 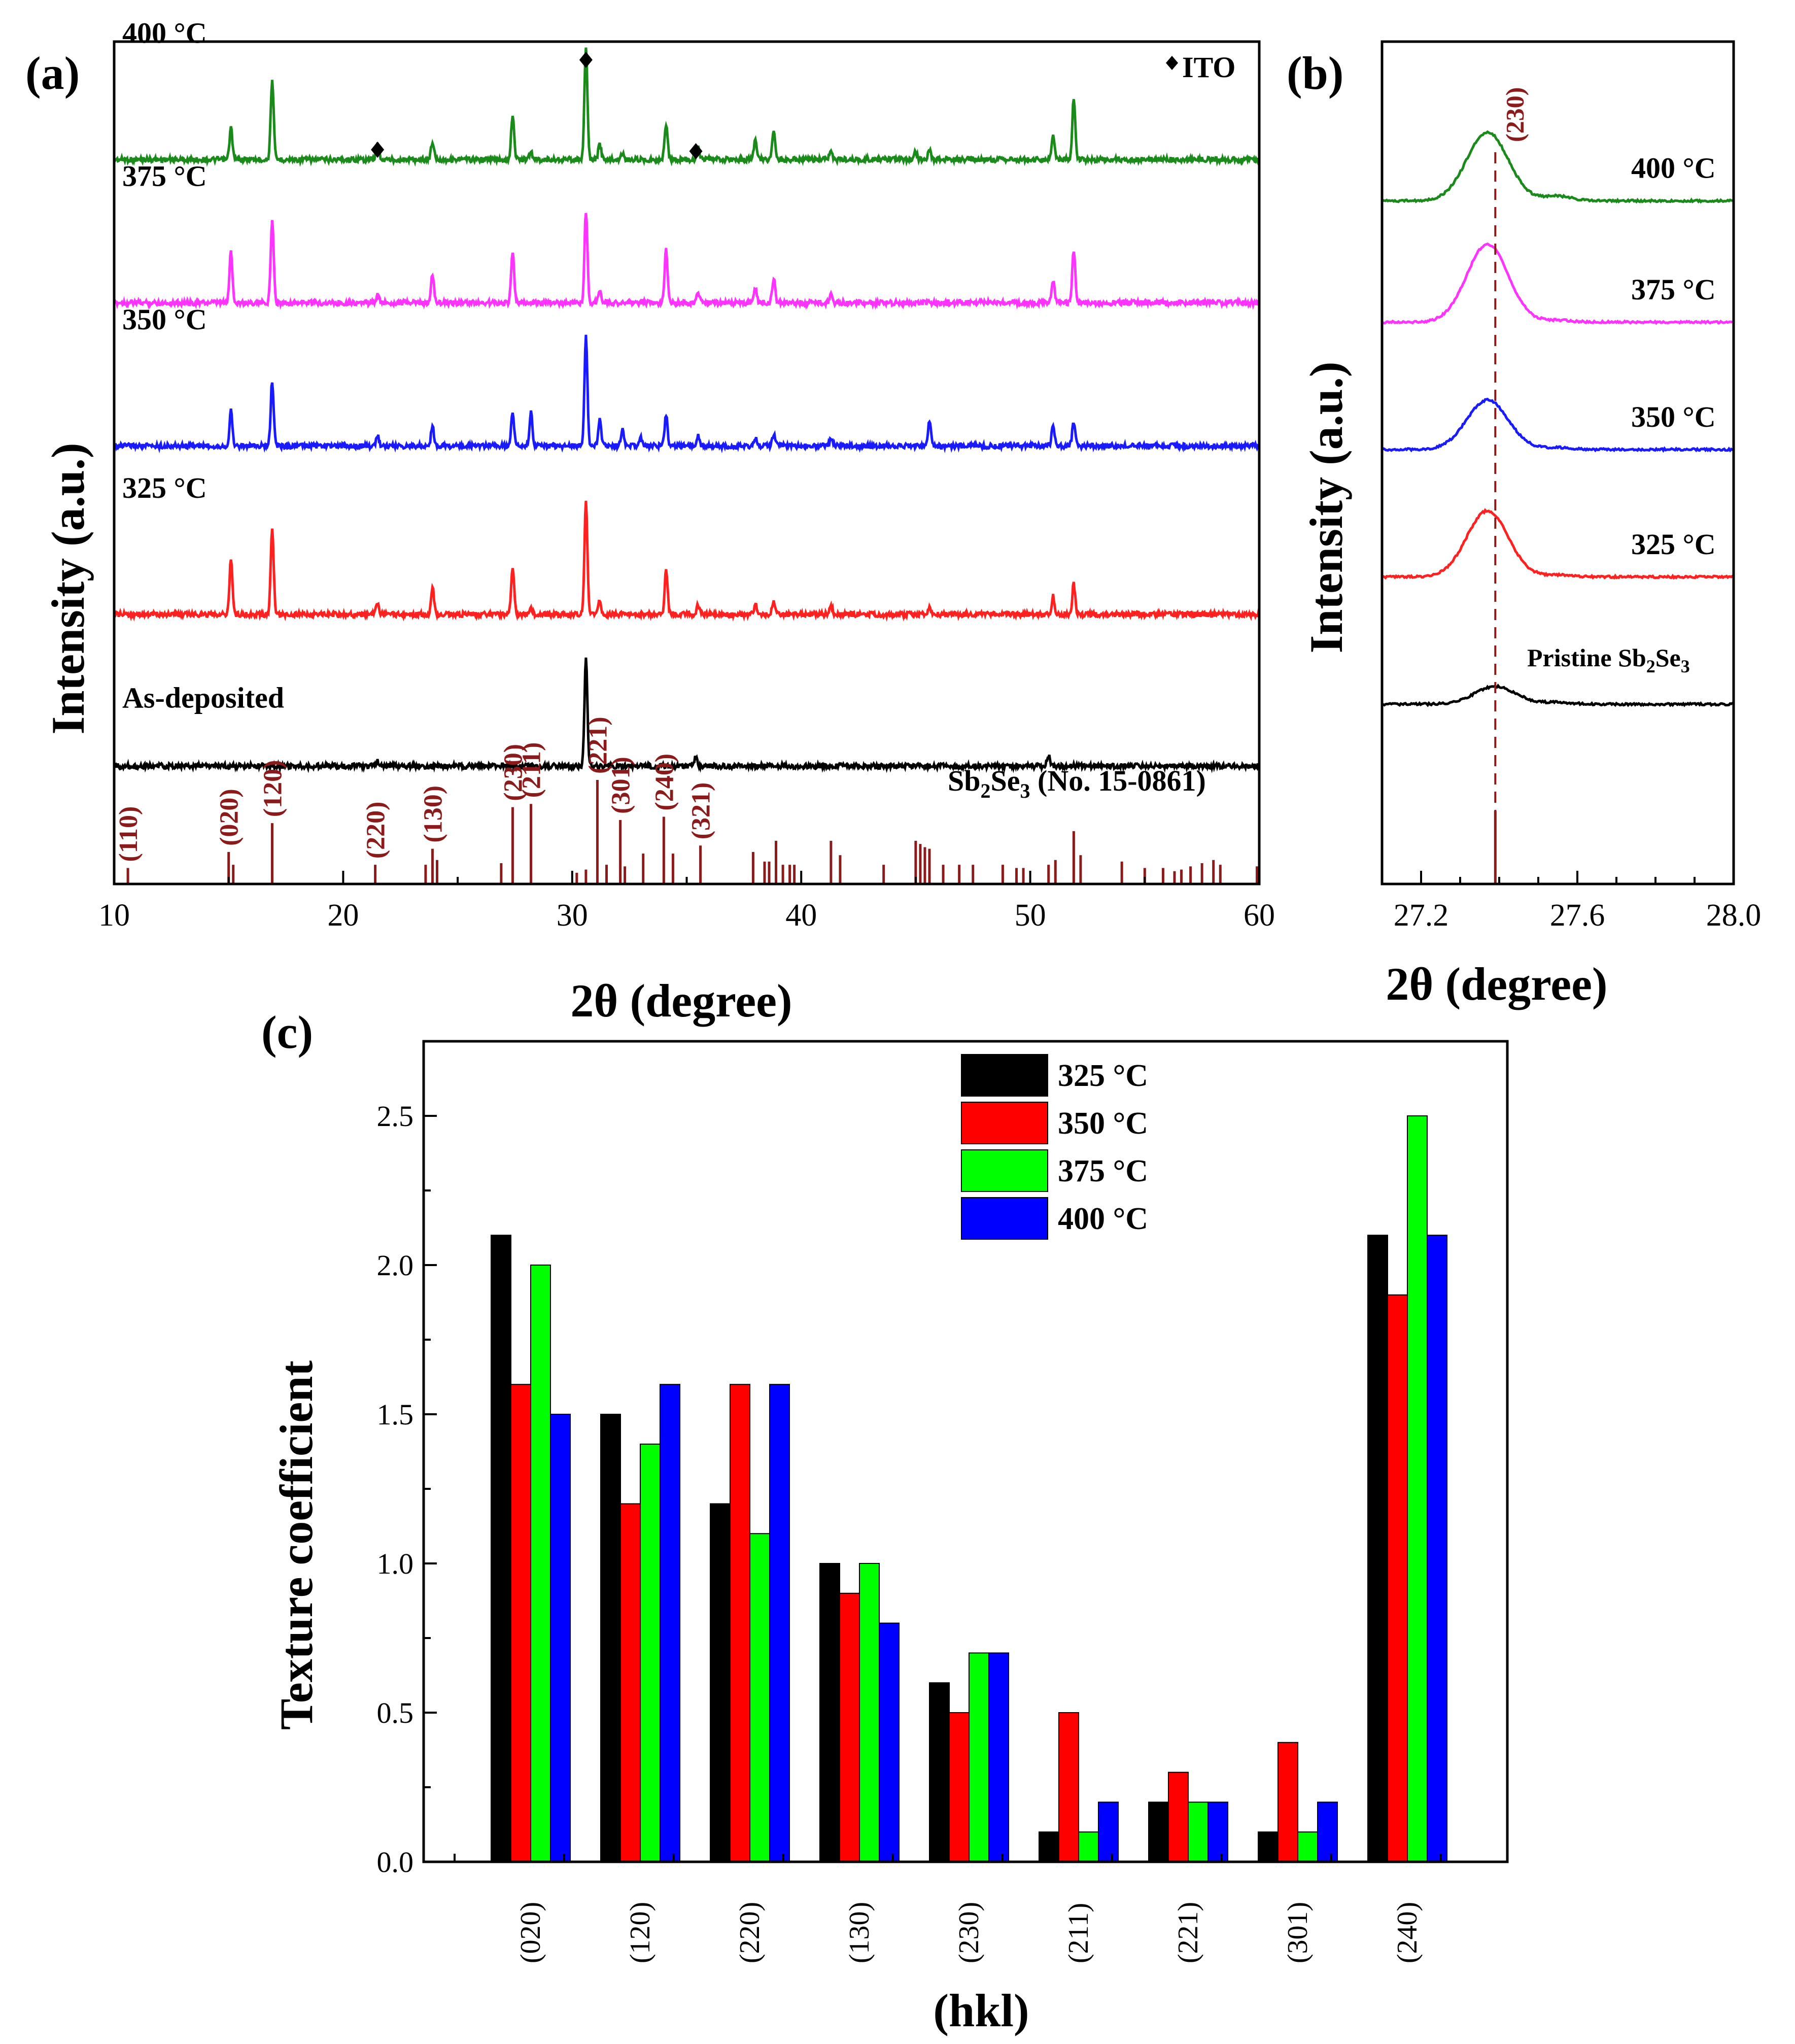 I want to click on xrd-zoom-series-pristine-sb2se3, so click(x=1557, y=695).